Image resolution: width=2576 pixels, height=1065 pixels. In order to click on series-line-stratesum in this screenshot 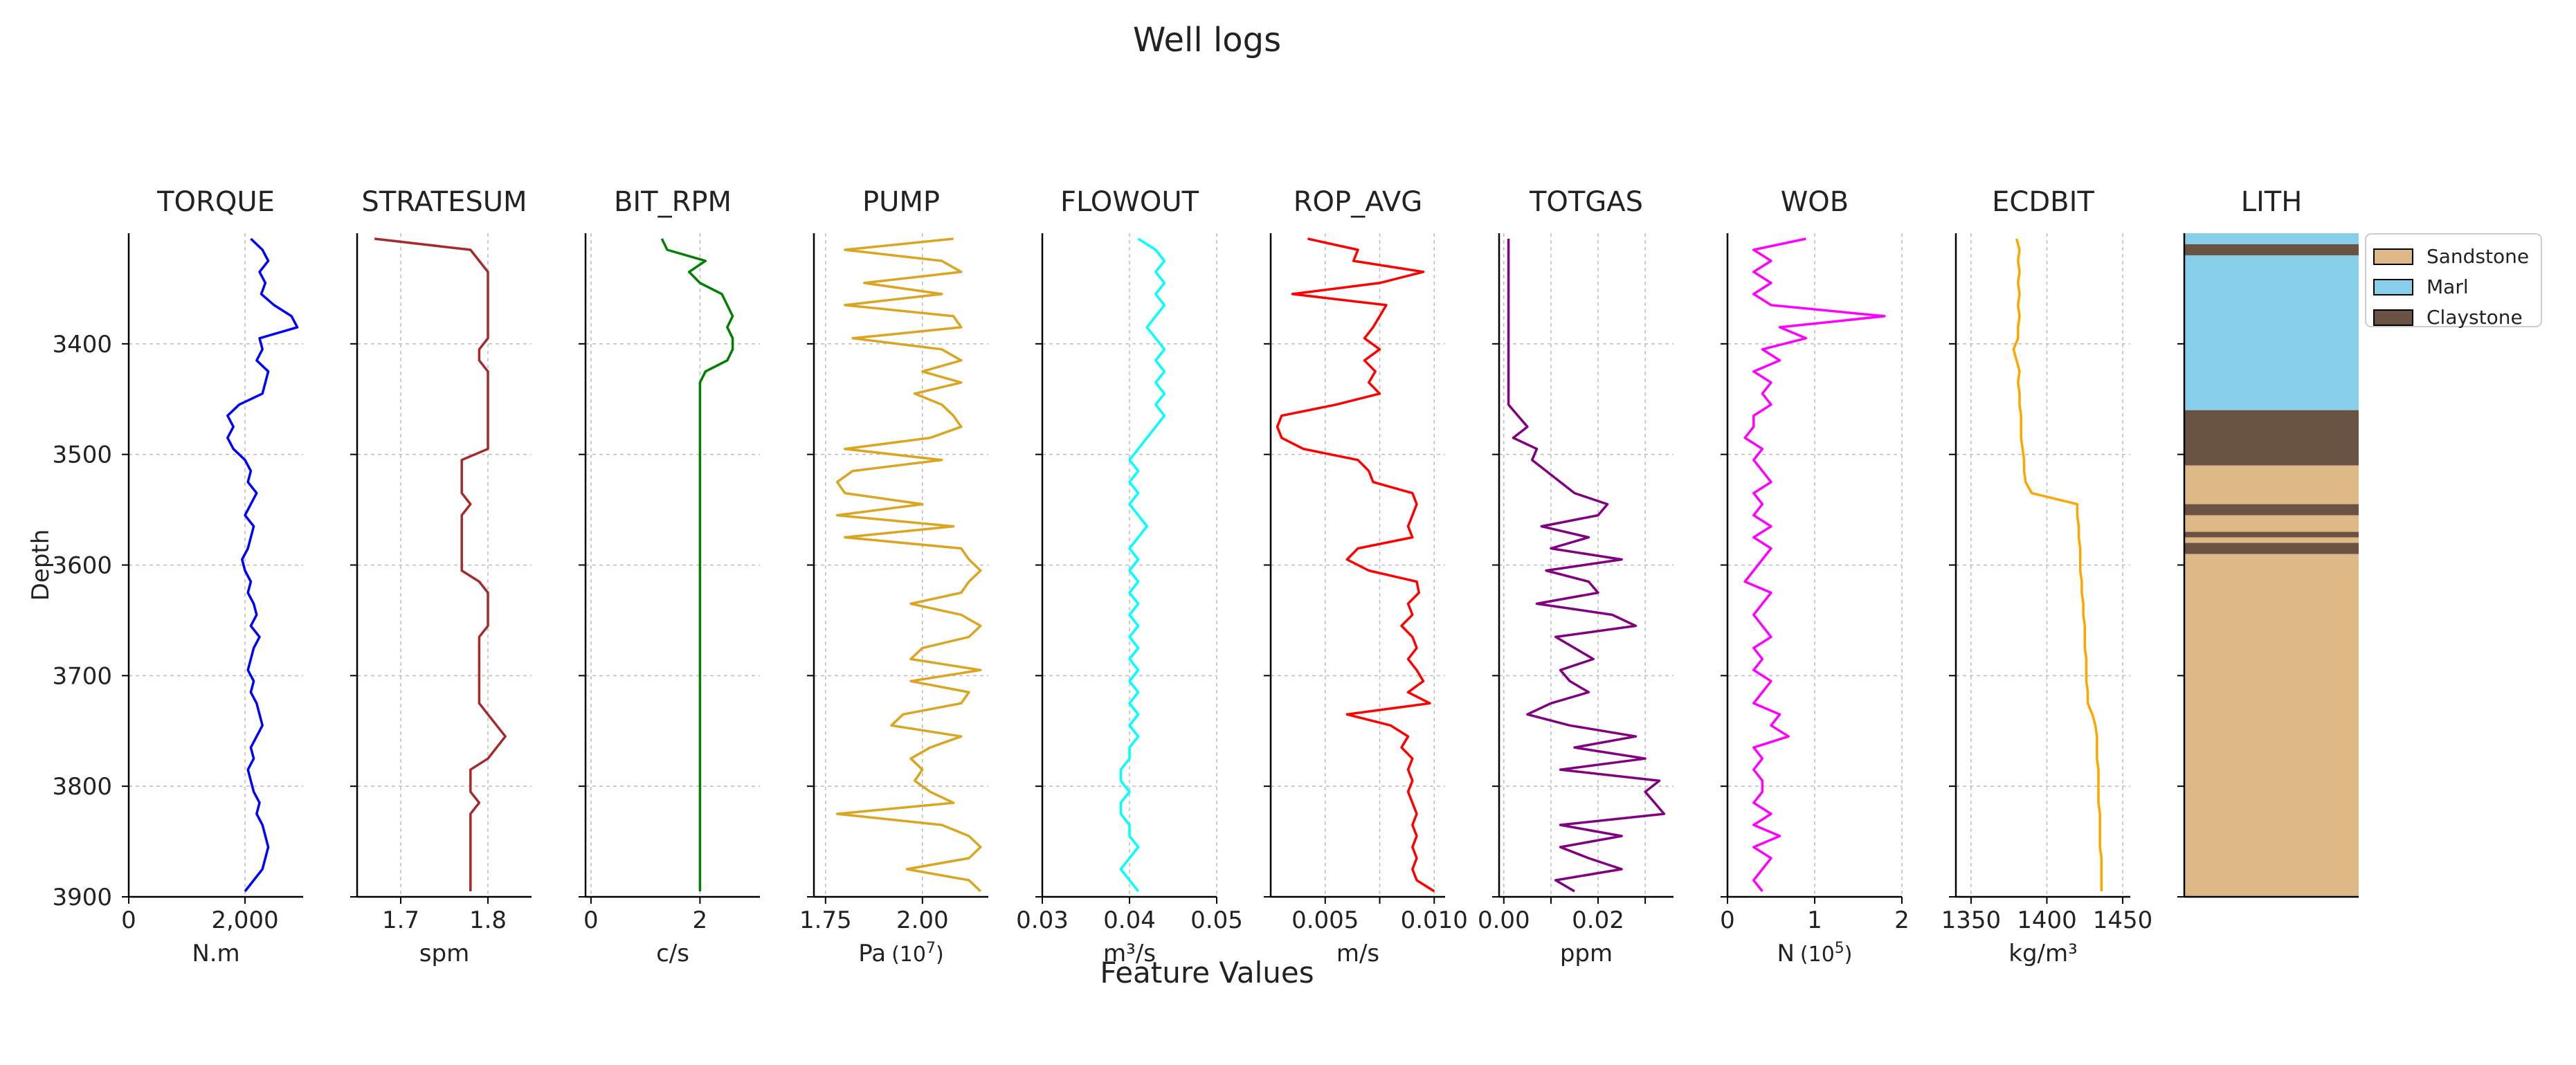, I will do `click(440, 564)`.